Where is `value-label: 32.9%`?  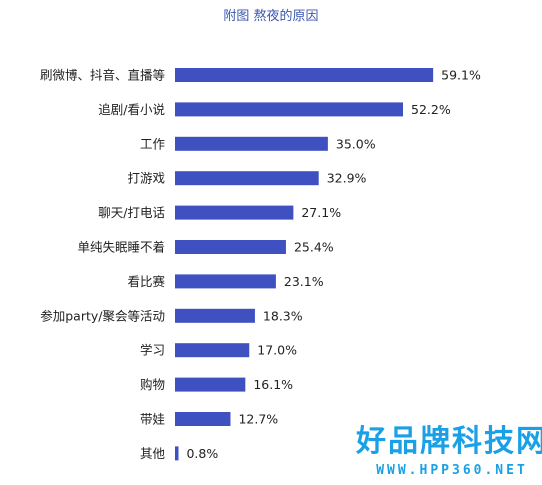 value-label: 32.9% is located at coordinates (347, 178).